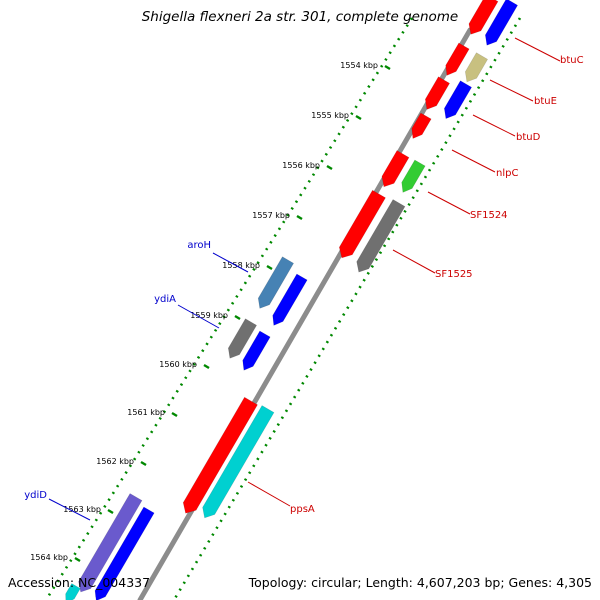 The width and height of the screenshot is (600, 600). What do you see at coordinates (302, 509) in the screenshot?
I see `gene-label-ppsA: ppsA` at bounding box center [302, 509].